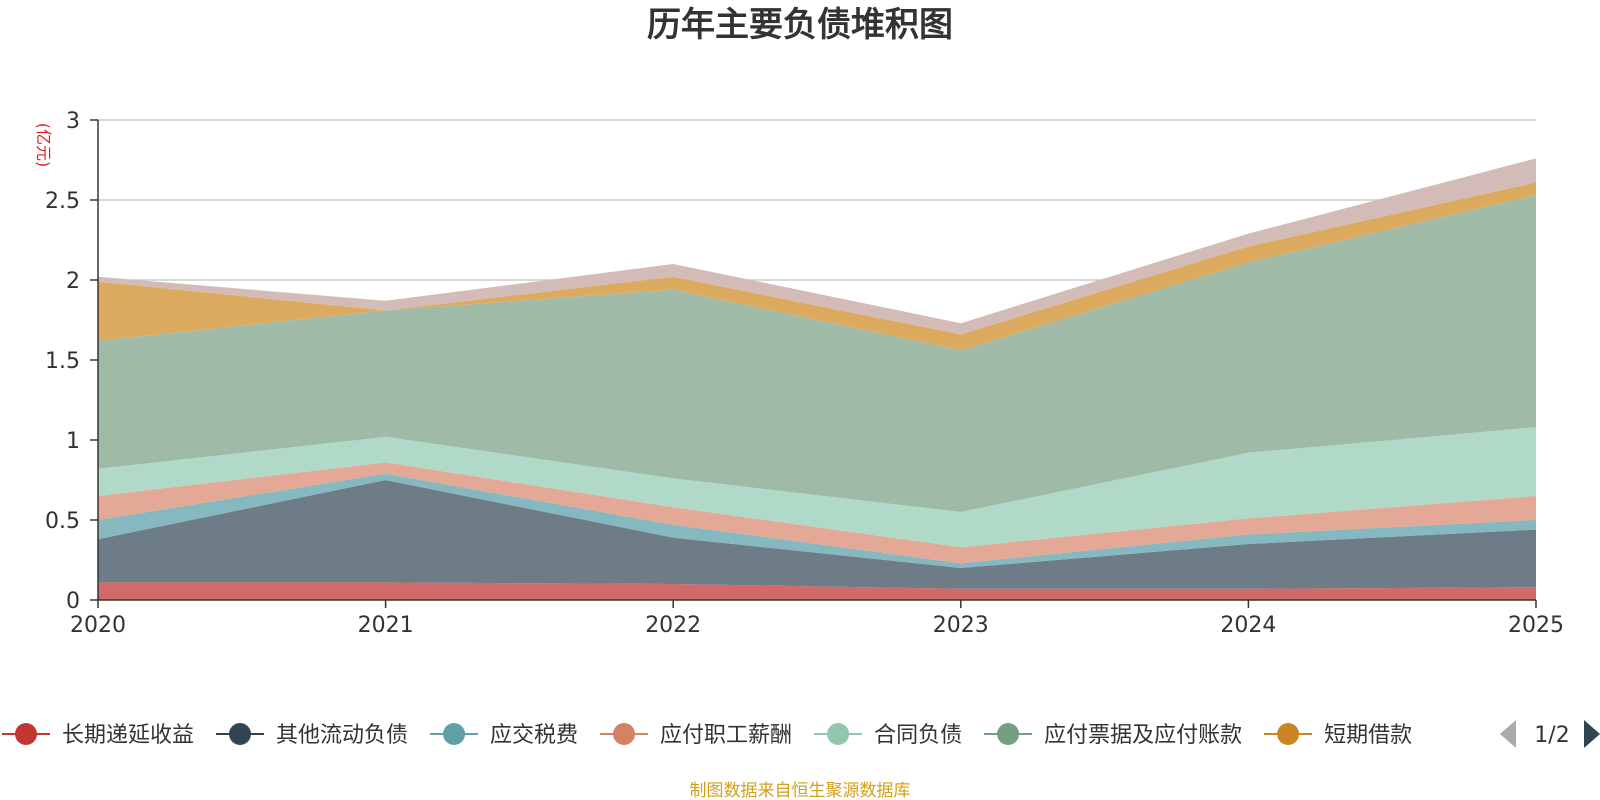 The width and height of the screenshot is (1600, 800). What do you see at coordinates (1143, 735) in the screenshot?
I see `legend-label: 应付票据及应付账款` at bounding box center [1143, 735].